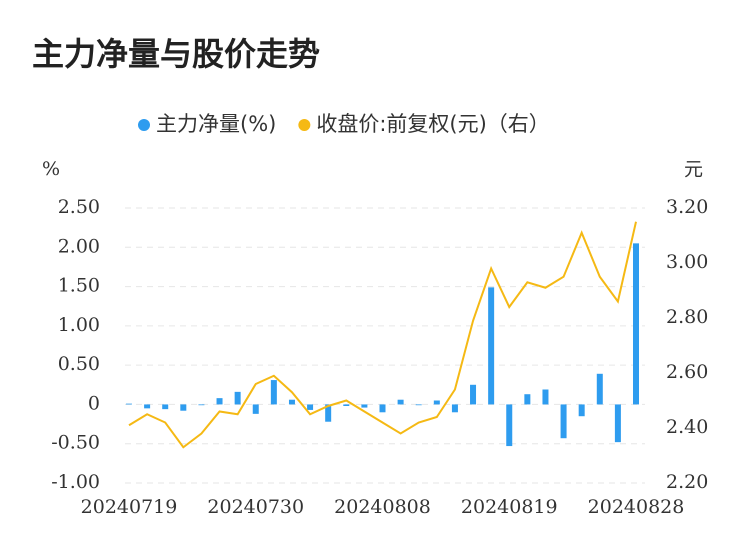  I want to click on y2-tick-label: 2.40, so click(687, 427).